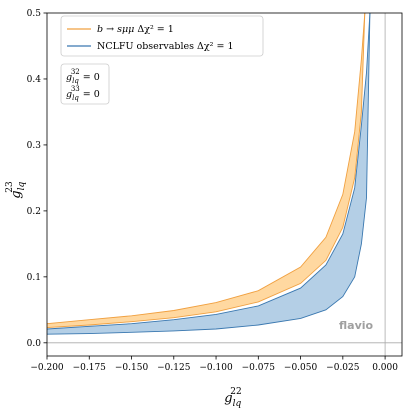 The image size is (415, 413). Describe the element at coordinates (34, 14) in the screenshot. I see `y-tick-label: 0.5` at that location.